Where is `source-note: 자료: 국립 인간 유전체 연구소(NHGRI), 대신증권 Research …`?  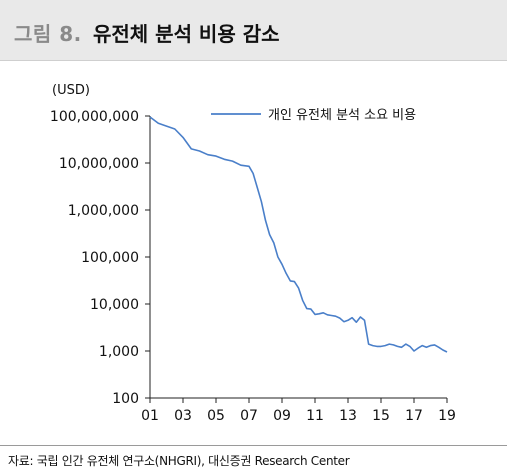
source-note: 자료: 국립 인간 유전체 연구소(NHGRI), 대신증권 Research … is located at coordinates (179, 461).